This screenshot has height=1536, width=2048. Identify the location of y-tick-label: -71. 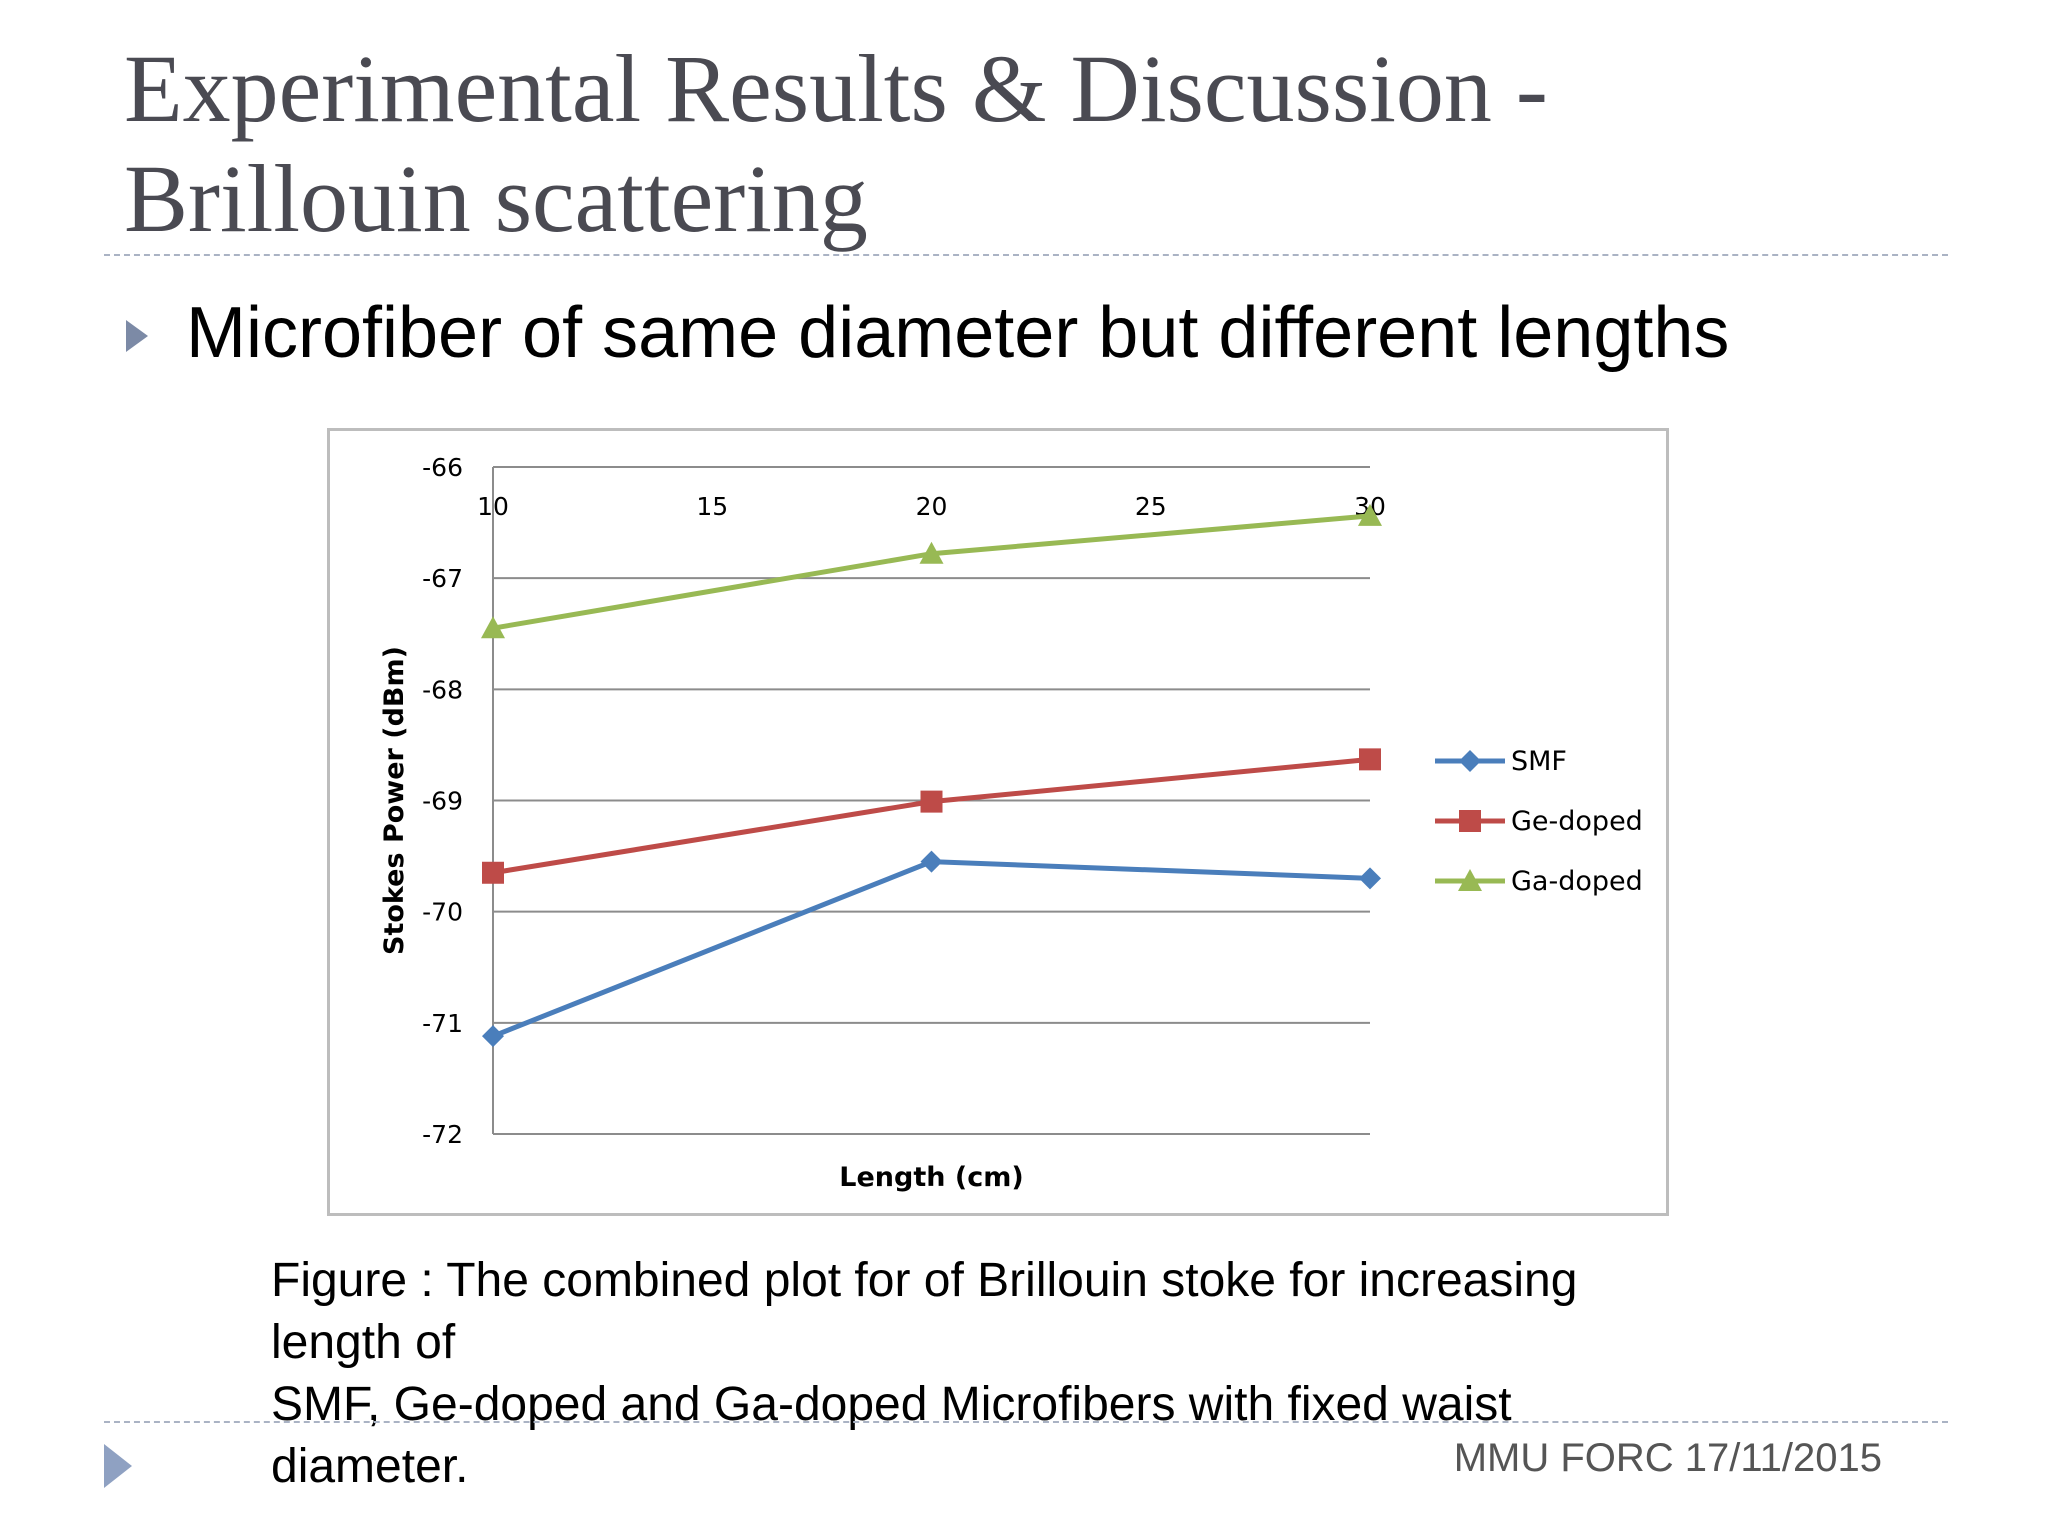
(442, 1023).